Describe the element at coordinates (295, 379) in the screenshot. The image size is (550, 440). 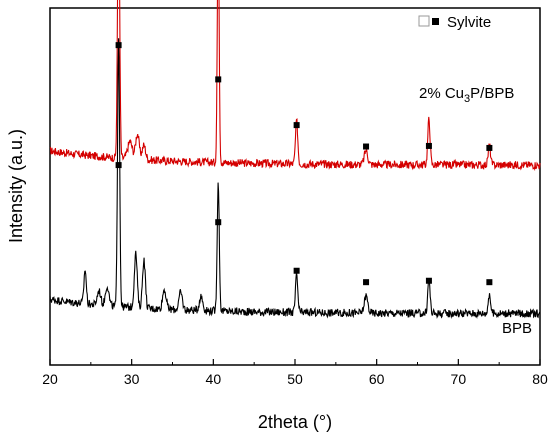
I see `x-tick-label-50: 50` at that location.